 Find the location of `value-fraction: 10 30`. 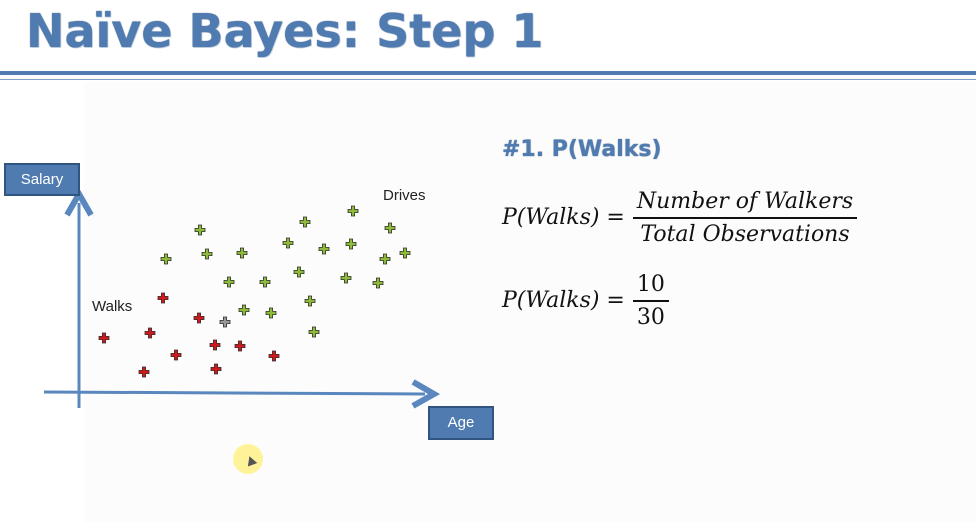

value-fraction: 10 30 is located at coordinates (650, 301).